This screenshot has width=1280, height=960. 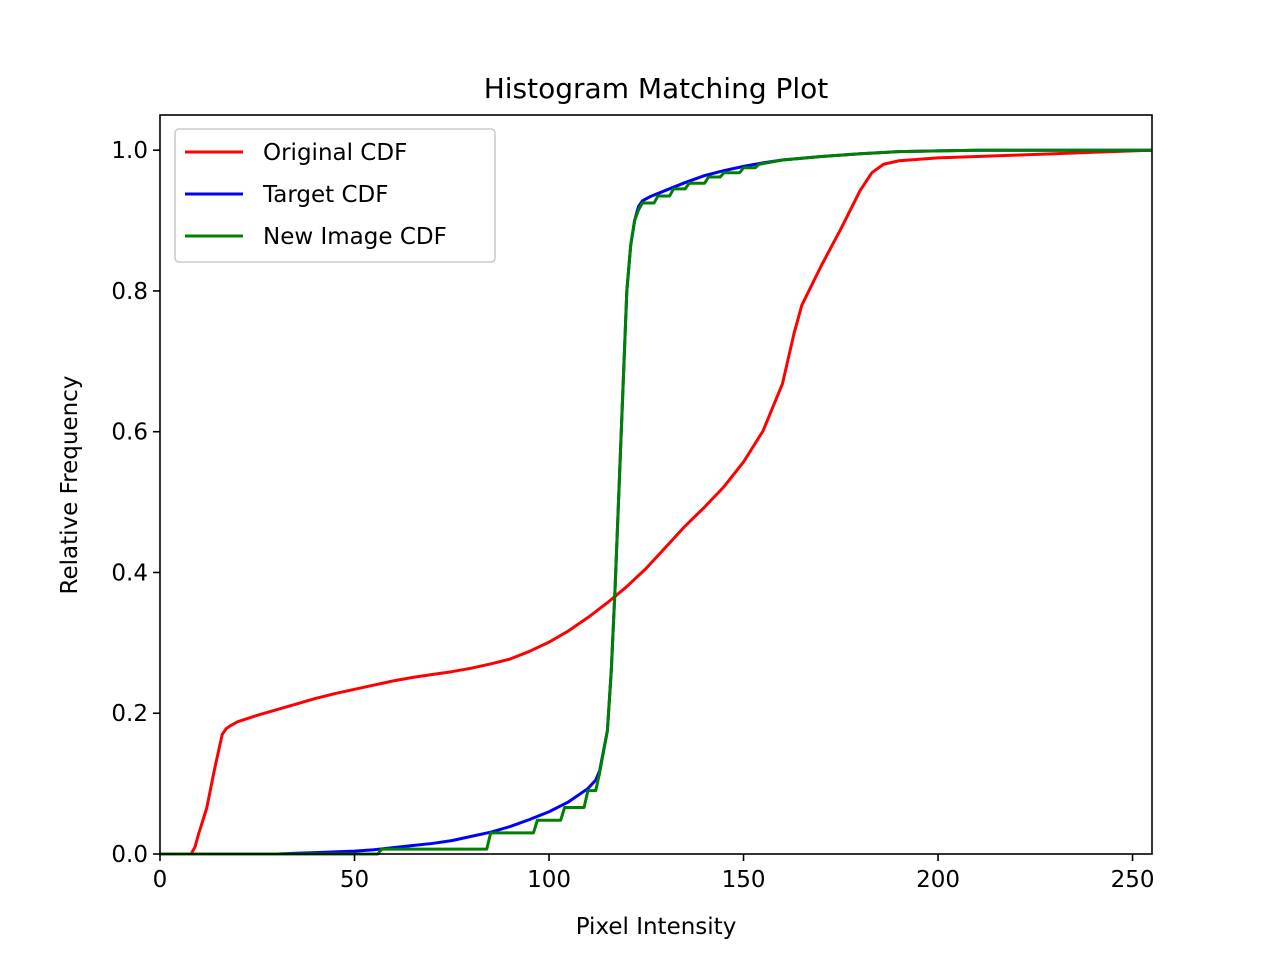 What do you see at coordinates (1133, 880) in the screenshot?
I see `x-tick-label: 250` at bounding box center [1133, 880].